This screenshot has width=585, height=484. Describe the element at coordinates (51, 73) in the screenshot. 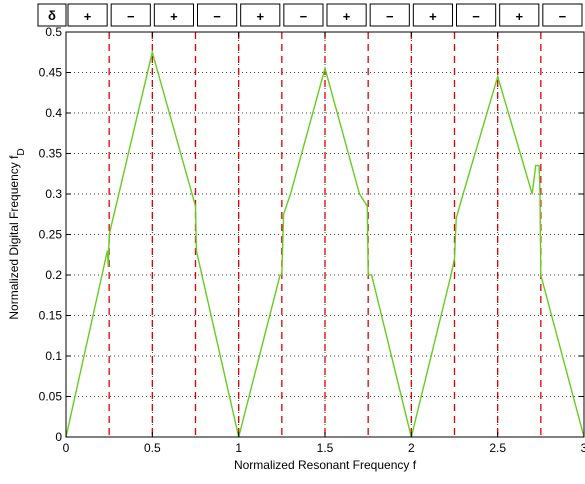

I see `y-tick-label: 0.45` at that location.